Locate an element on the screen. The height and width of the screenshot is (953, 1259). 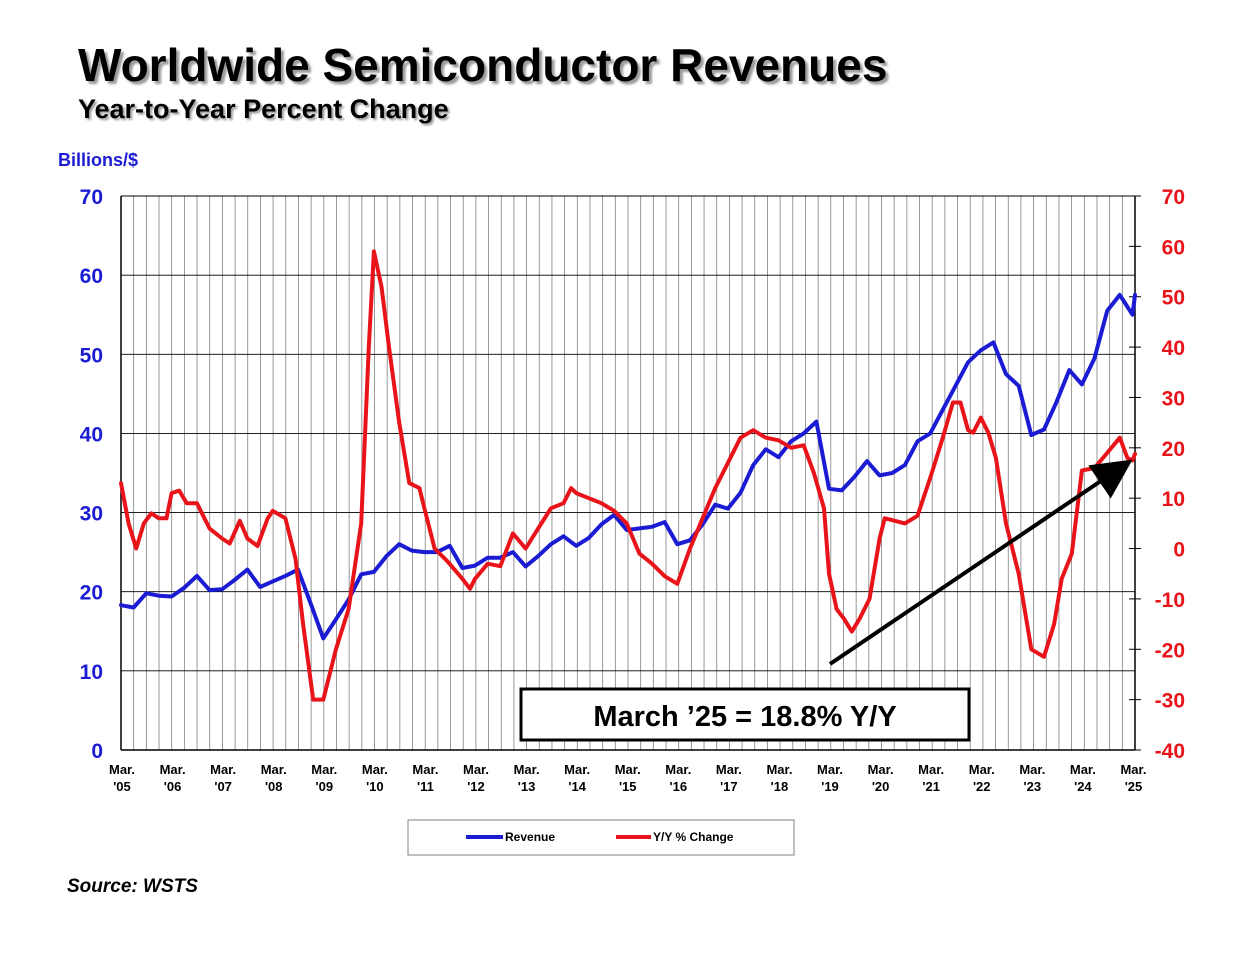
trend-arrow-line is located at coordinates (980, 562).